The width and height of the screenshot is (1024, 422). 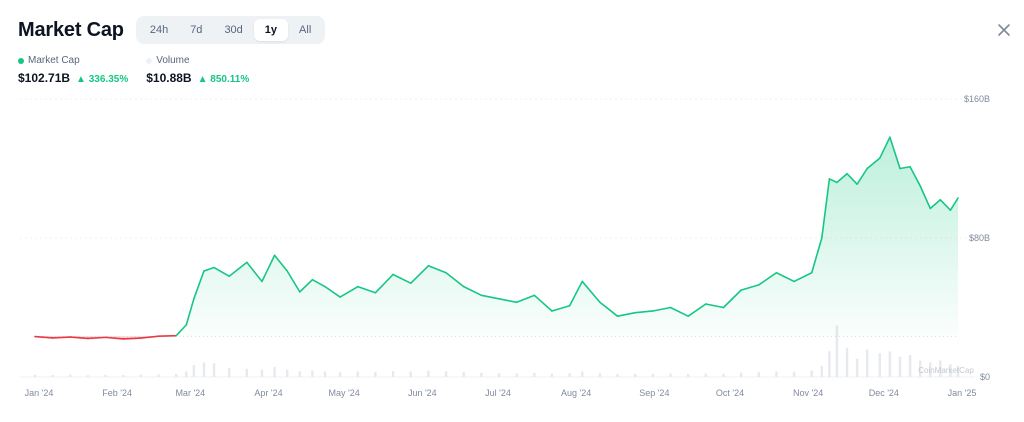 What do you see at coordinates (977, 99) in the screenshot?
I see `y-tick-label: $160B` at bounding box center [977, 99].